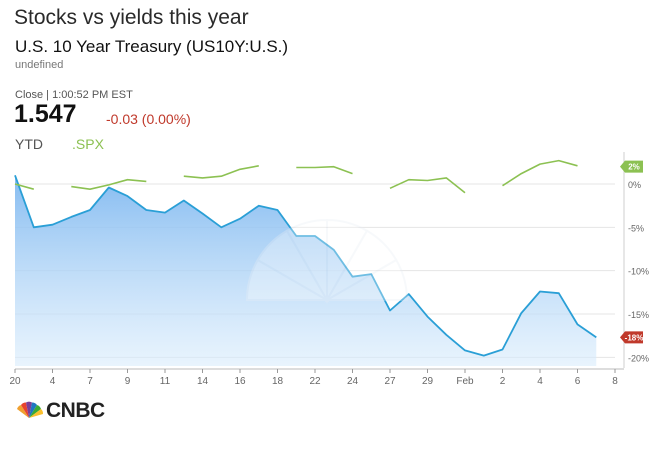 Image resolution: width=670 pixels, height=450 pixels. What do you see at coordinates (428, 381) in the screenshot?
I see `x-tick-label: 29` at bounding box center [428, 381].